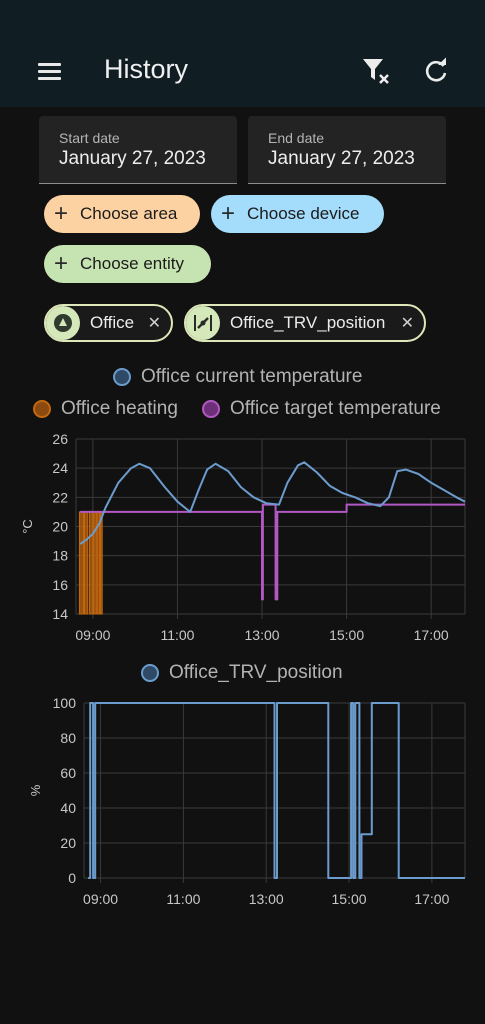  I want to click on y-axis-title: %, so click(35, 790).